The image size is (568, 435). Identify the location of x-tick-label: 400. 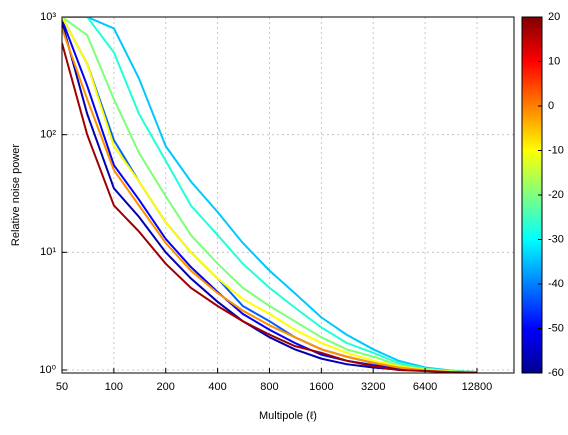
(217, 387).